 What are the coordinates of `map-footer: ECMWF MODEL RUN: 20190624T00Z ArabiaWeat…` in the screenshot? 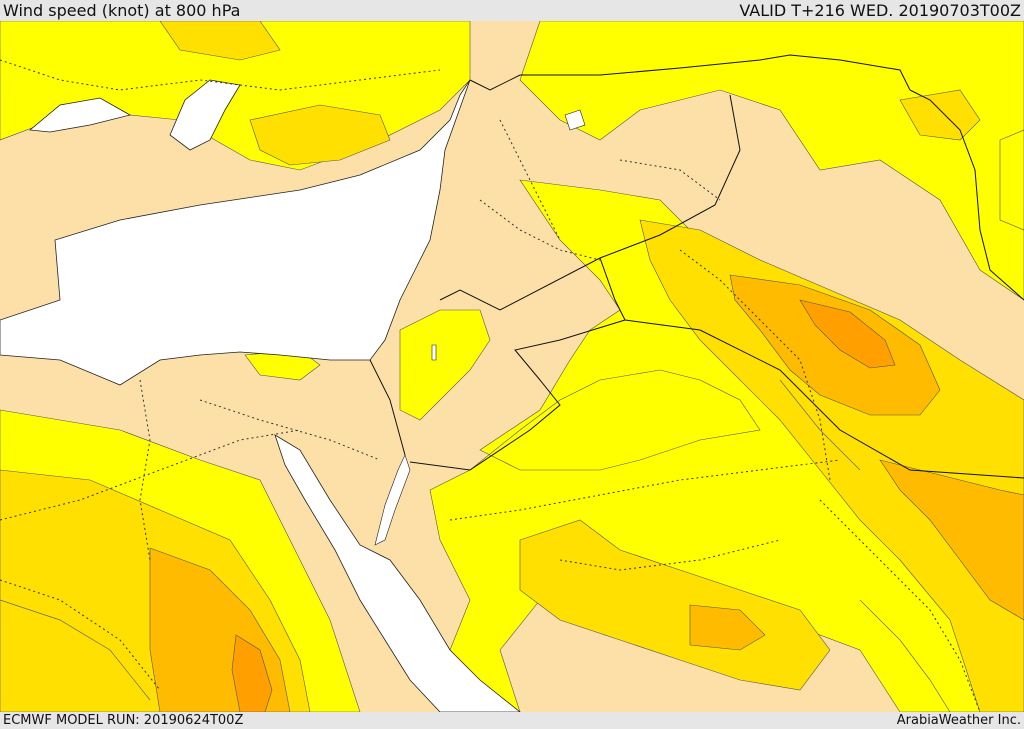 It's located at (512, 720).